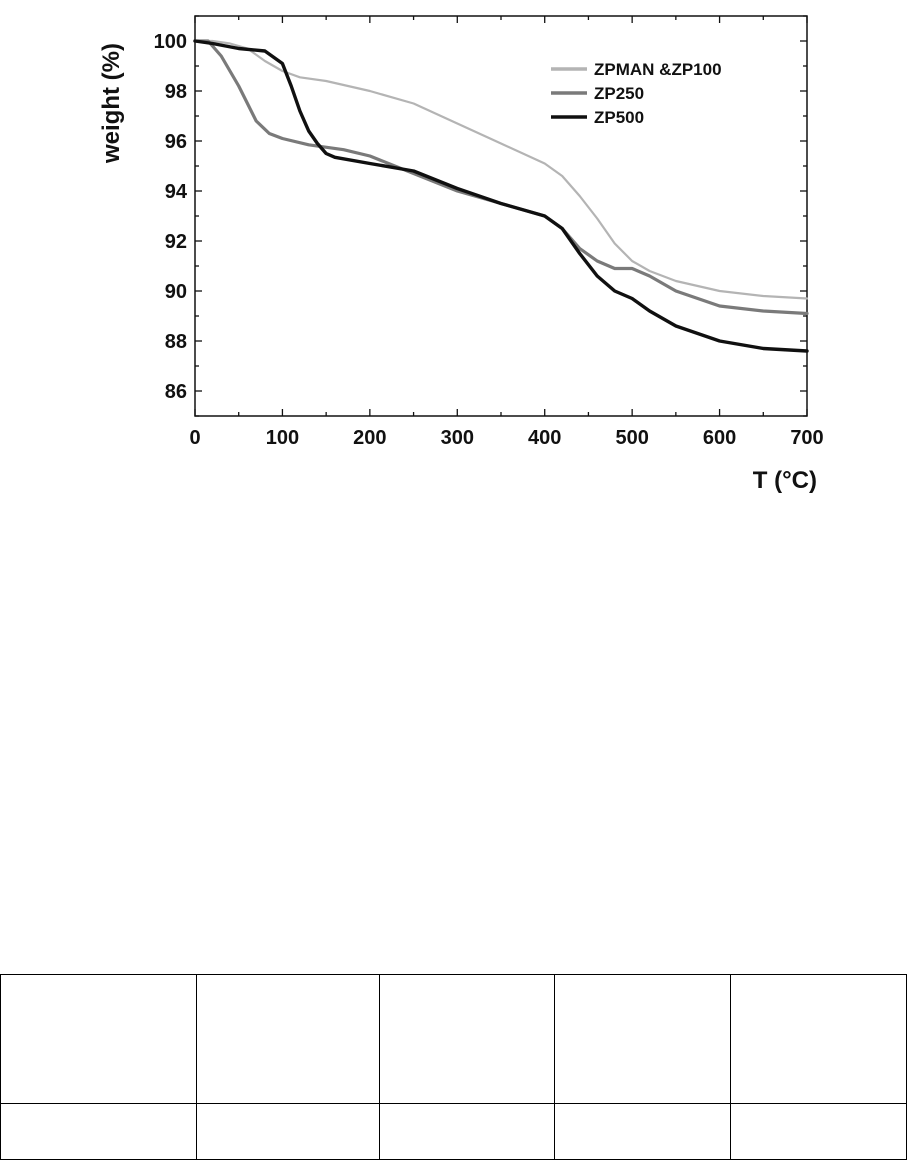  Describe the element at coordinates (176, 292) in the screenshot. I see `y-tick-label: 90` at that location.